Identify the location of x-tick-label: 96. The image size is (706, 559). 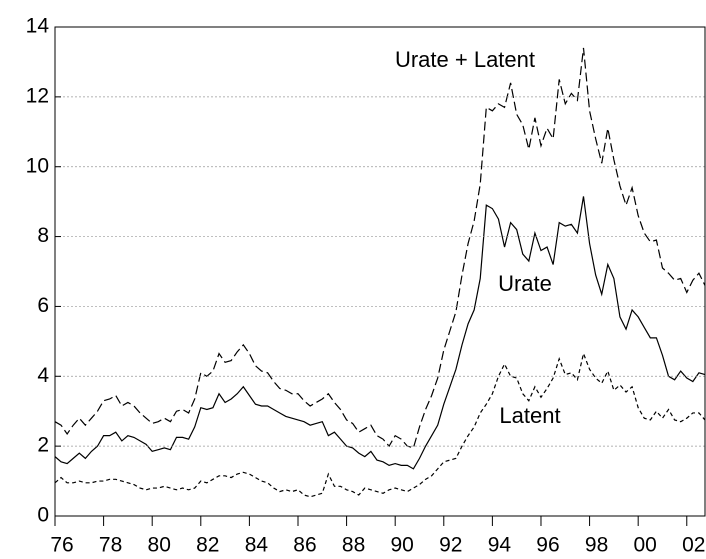
(547, 545).